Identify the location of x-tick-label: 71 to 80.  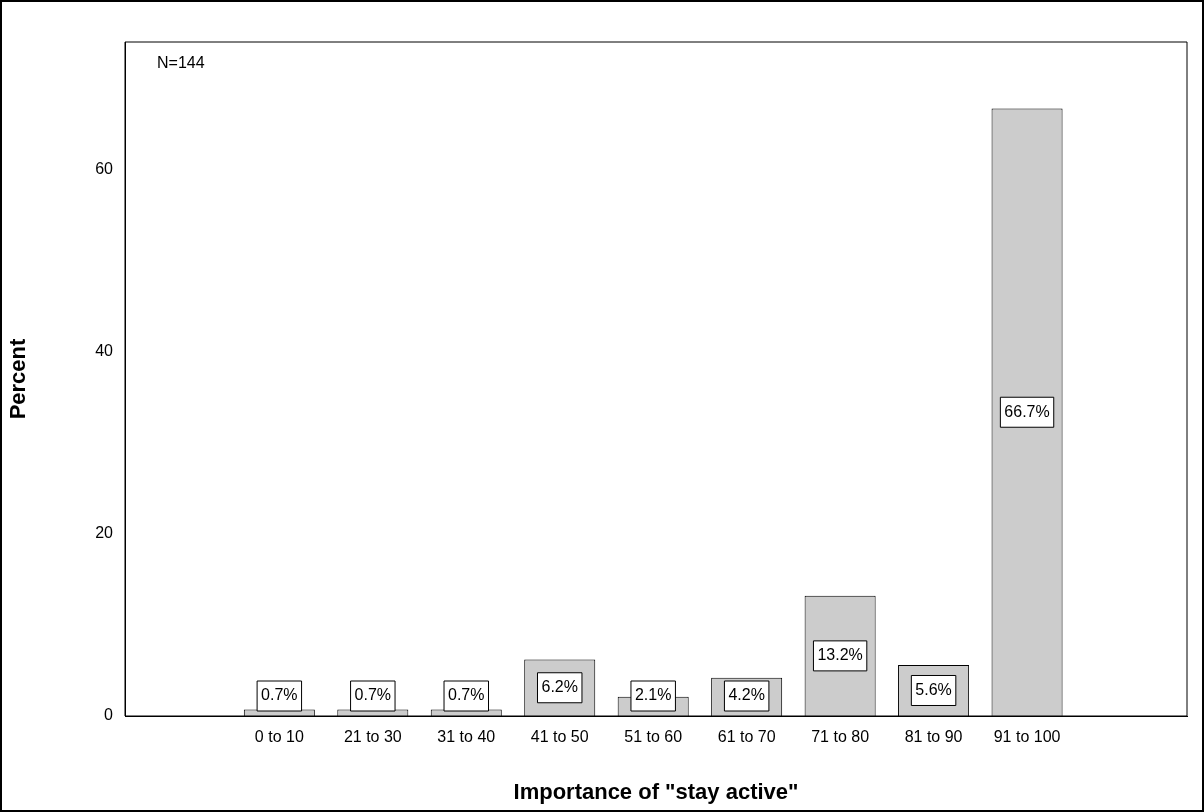
(840, 737).